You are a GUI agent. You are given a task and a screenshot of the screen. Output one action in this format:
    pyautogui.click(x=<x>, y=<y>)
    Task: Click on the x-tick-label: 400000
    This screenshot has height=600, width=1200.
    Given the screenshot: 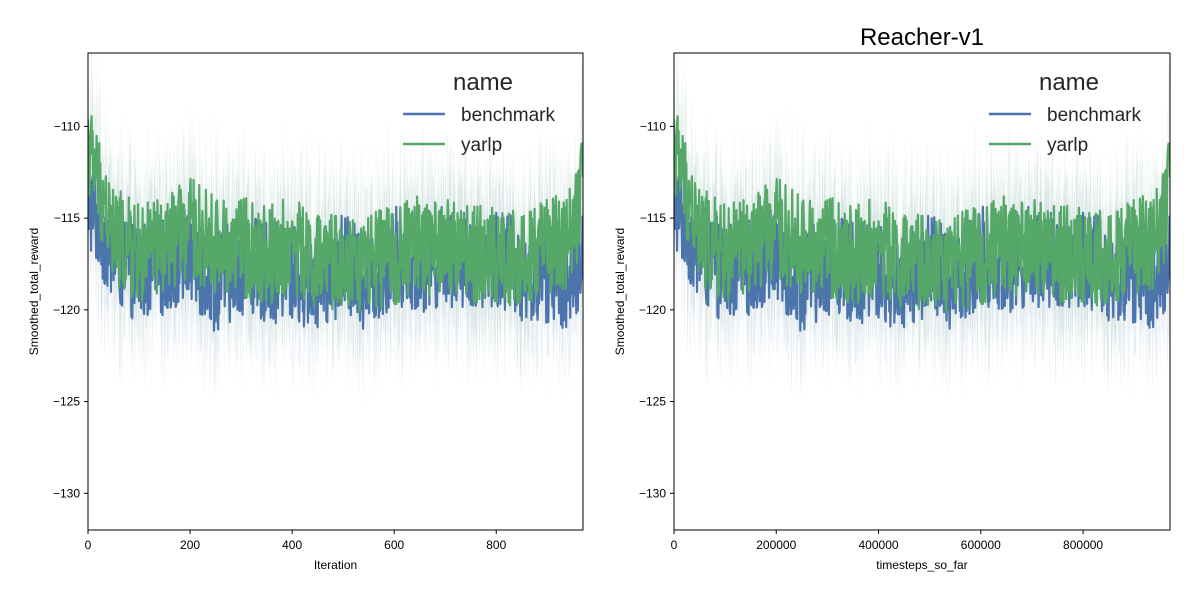 What is the action you would take?
    pyautogui.click(x=879, y=545)
    